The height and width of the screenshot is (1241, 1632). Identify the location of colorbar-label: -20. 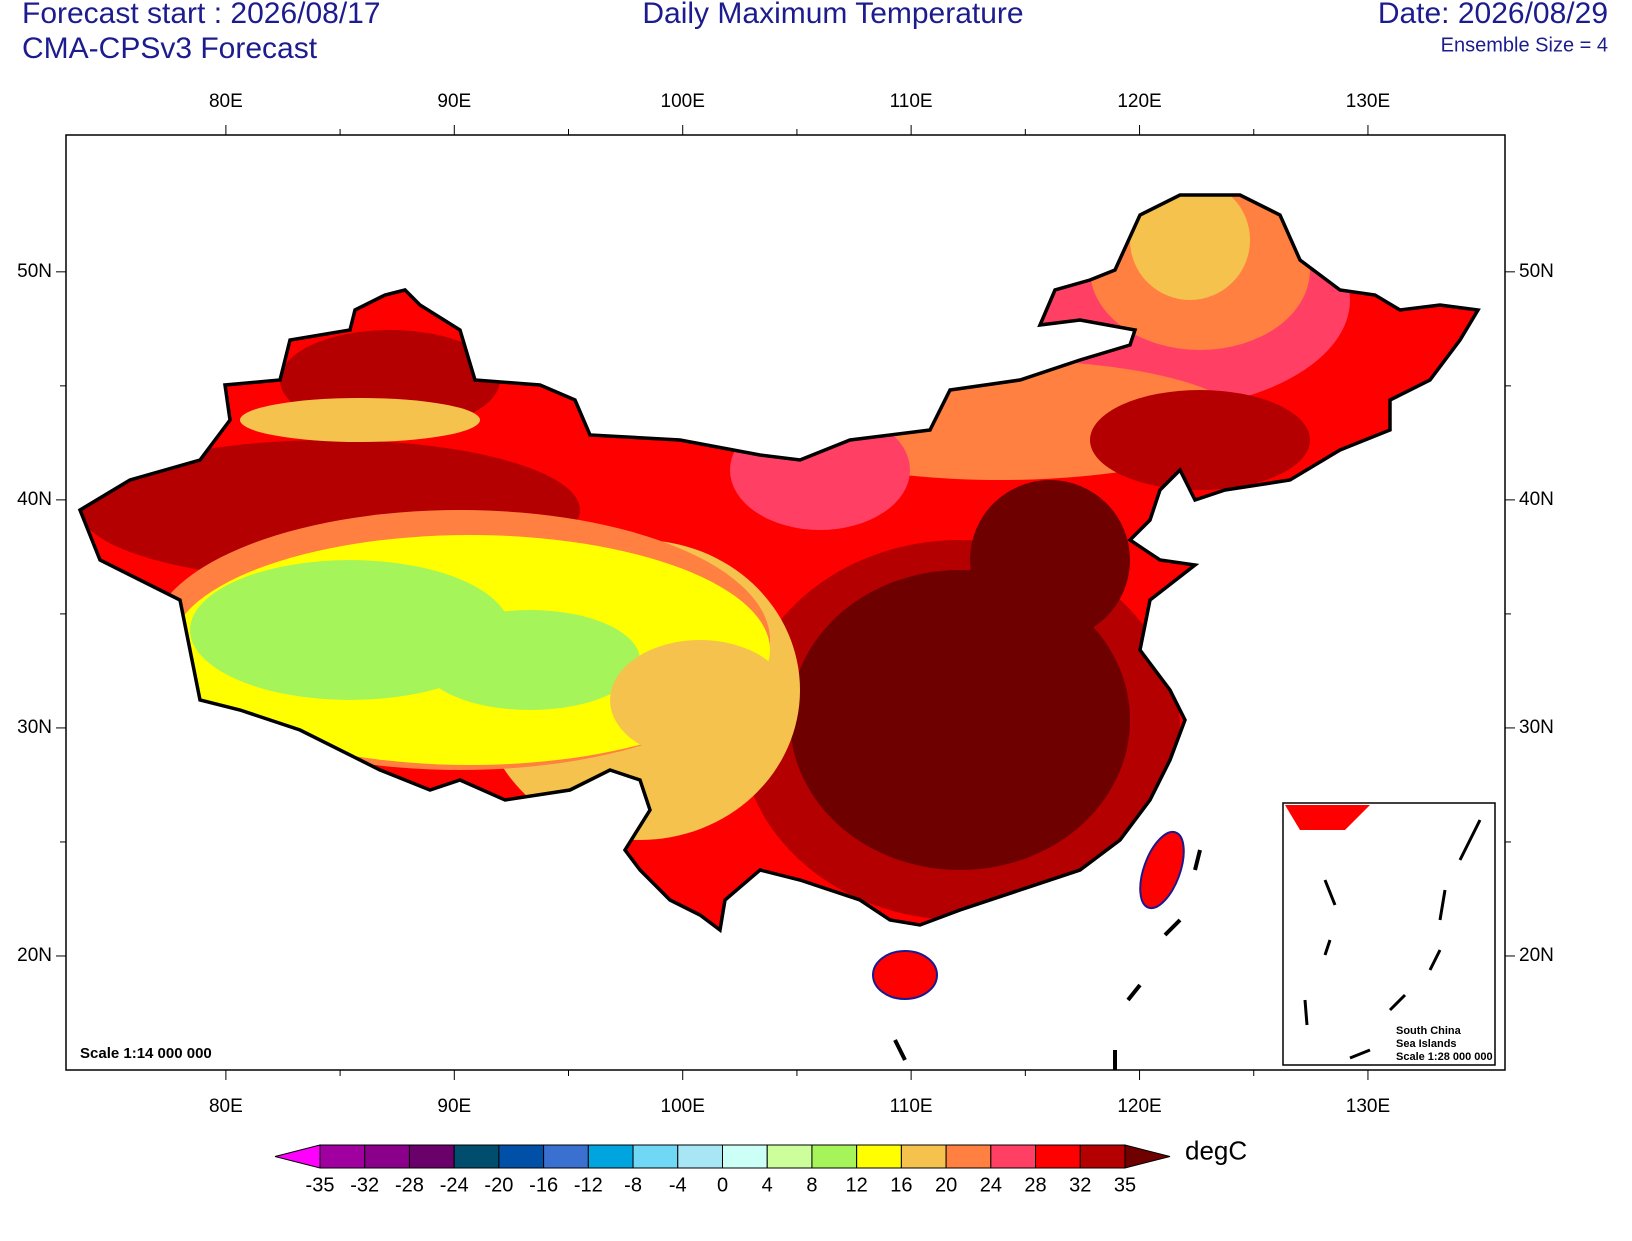
(498, 1185).